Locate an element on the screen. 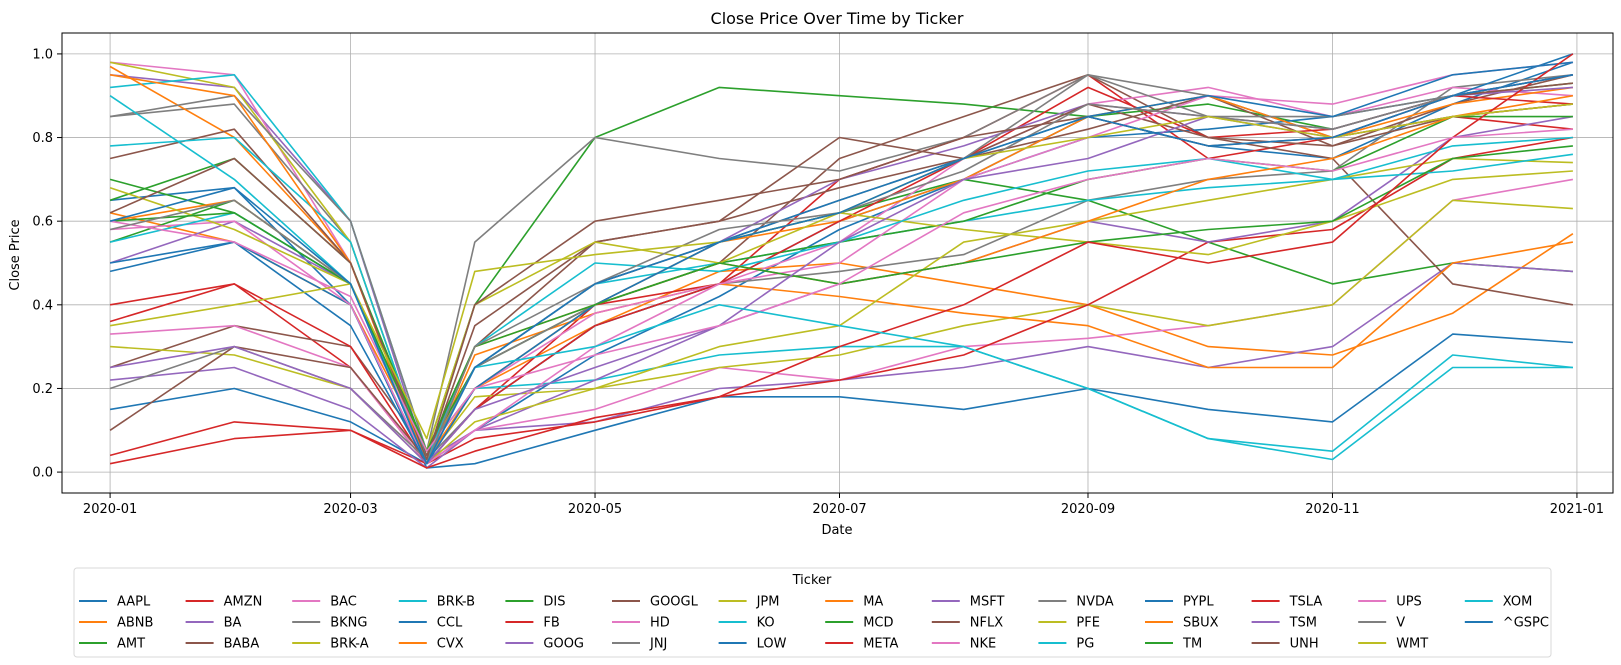 This screenshot has width=1621, height=665. legend-item: PFE is located at coordinates (1069, 623).